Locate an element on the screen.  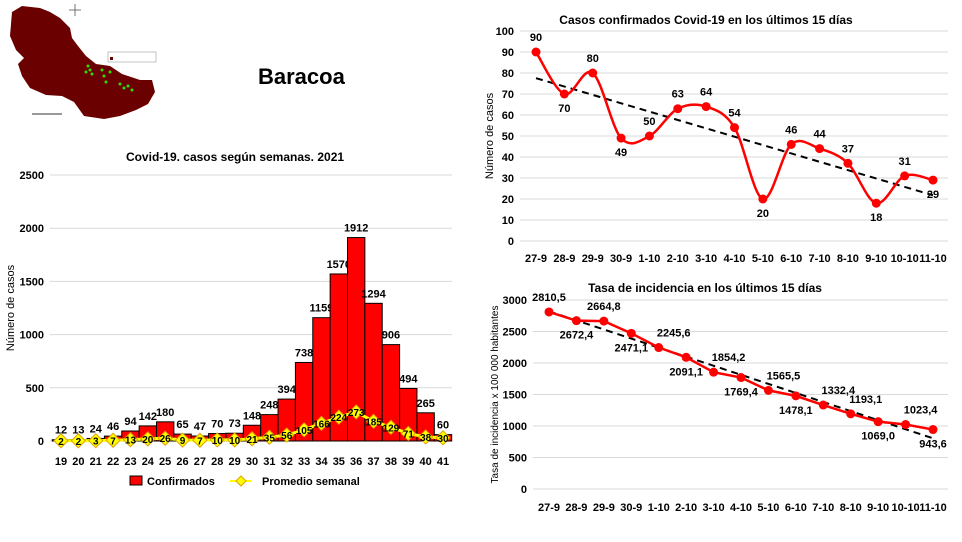
average-value-label: 185 is located at coordinates (373, 422).